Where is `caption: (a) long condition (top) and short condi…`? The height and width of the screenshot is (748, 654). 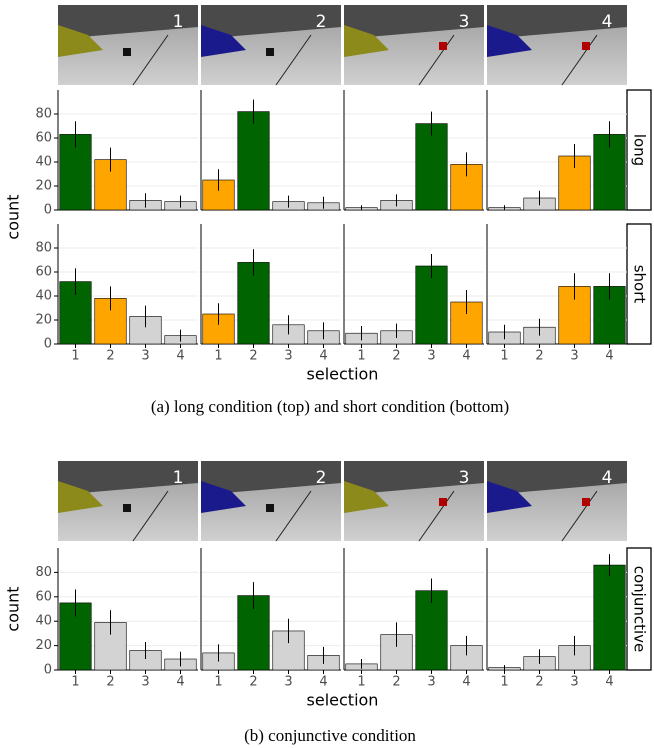 caption: (a) long condition (top) and short condi… is located at coordinates (330, 406).